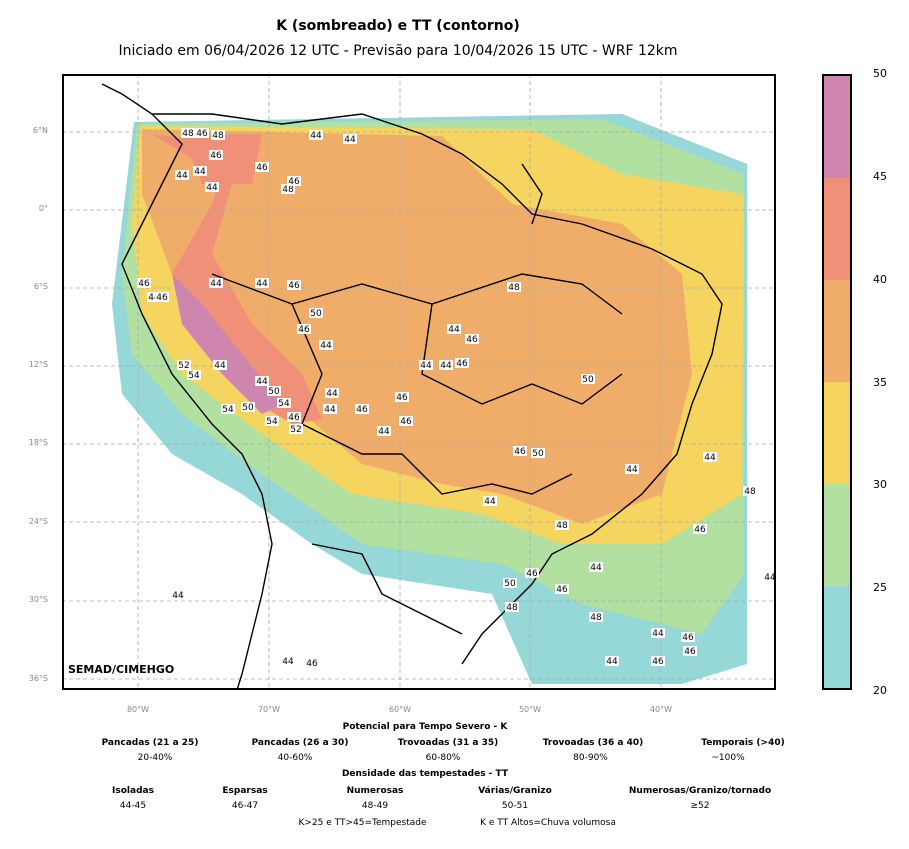 The height and width of the screenshot is (849, 909). What do you see at coordinates (269, 709) in the screenshot?
I see `lon-label: 70°W` at bounding box center [269, 709].